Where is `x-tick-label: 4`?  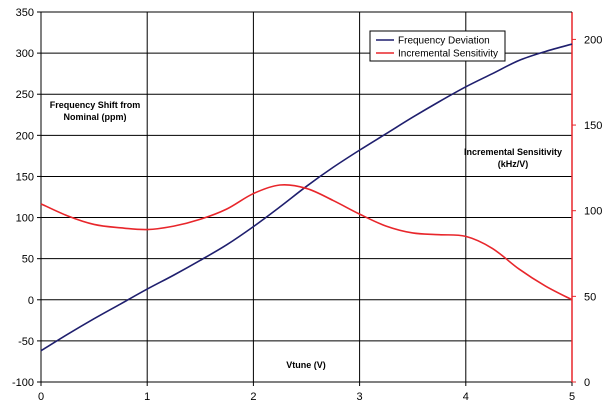 x-tick-label: 4 is located at coordinates (466, 397).